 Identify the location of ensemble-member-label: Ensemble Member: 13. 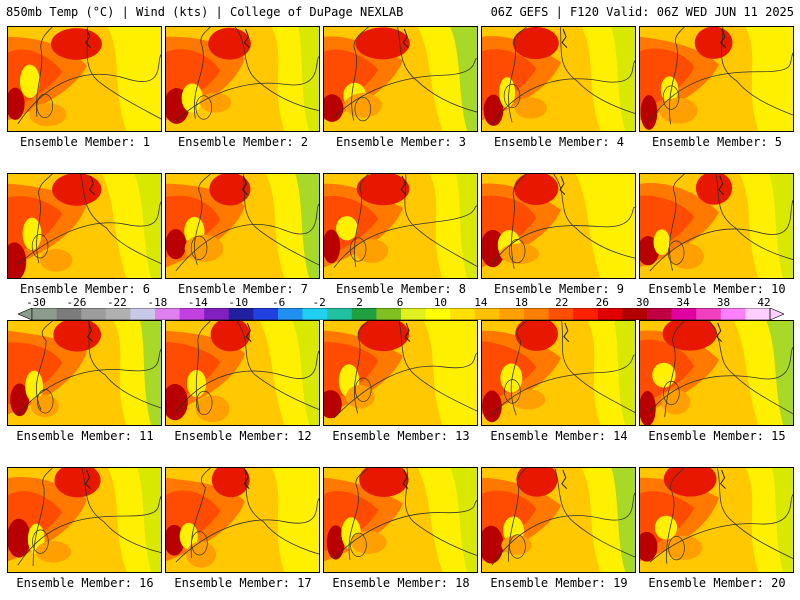
(401, 436).